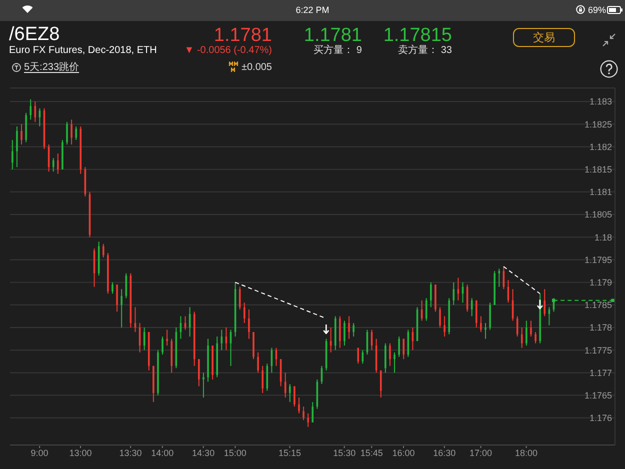 Image resolution: width=625 pixels, height=469 pixels. I want to click on y-tick-label: 1.1815, so click(598, 169).